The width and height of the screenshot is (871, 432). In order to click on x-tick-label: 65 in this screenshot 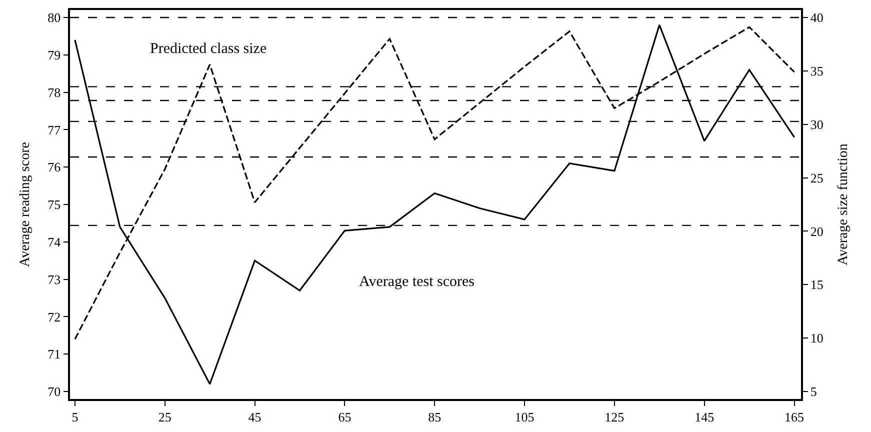, I will do `click(345, 416)`.